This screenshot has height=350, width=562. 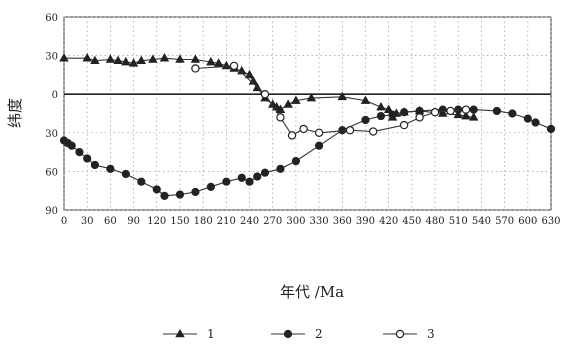 What do you see at coordinates (15, 113) in the screenshot?
I see `y-axis-label: 纬度` at bounding box center [15, 113].